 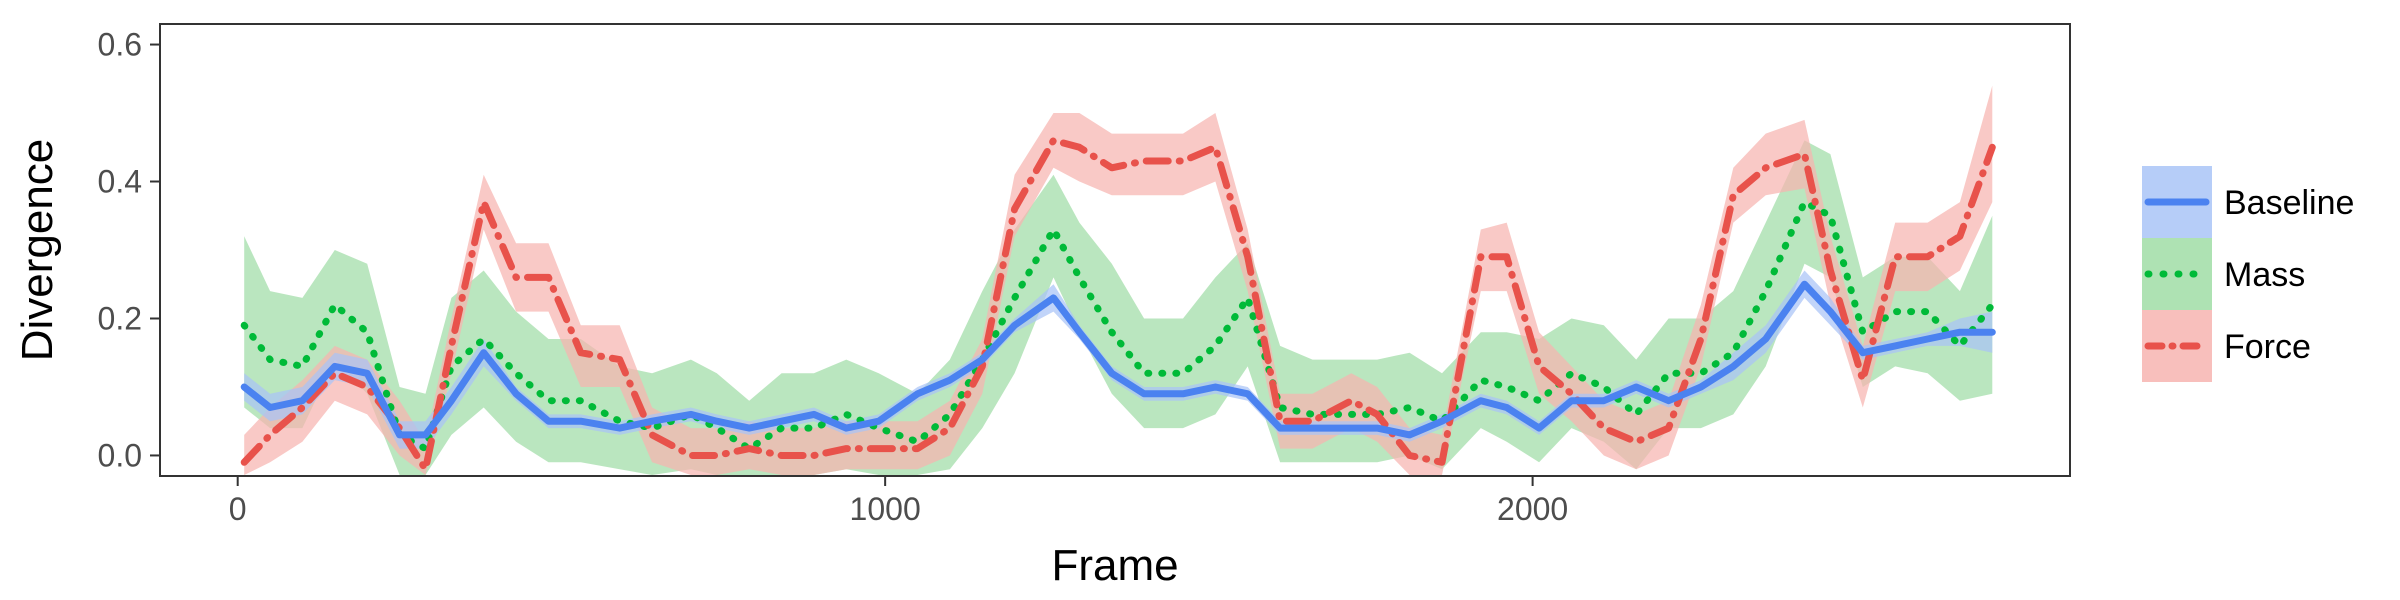 What do you see at coordinates (1532, 509) in the screenshot?
I see `x-tick-label: 2000` at bounding box center [1532, 509].